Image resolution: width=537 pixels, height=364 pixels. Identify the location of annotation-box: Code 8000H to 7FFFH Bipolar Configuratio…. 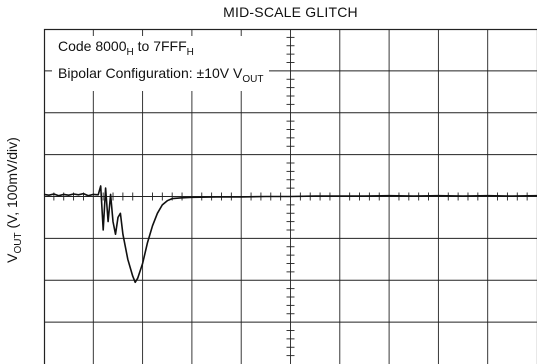
(161, 63).